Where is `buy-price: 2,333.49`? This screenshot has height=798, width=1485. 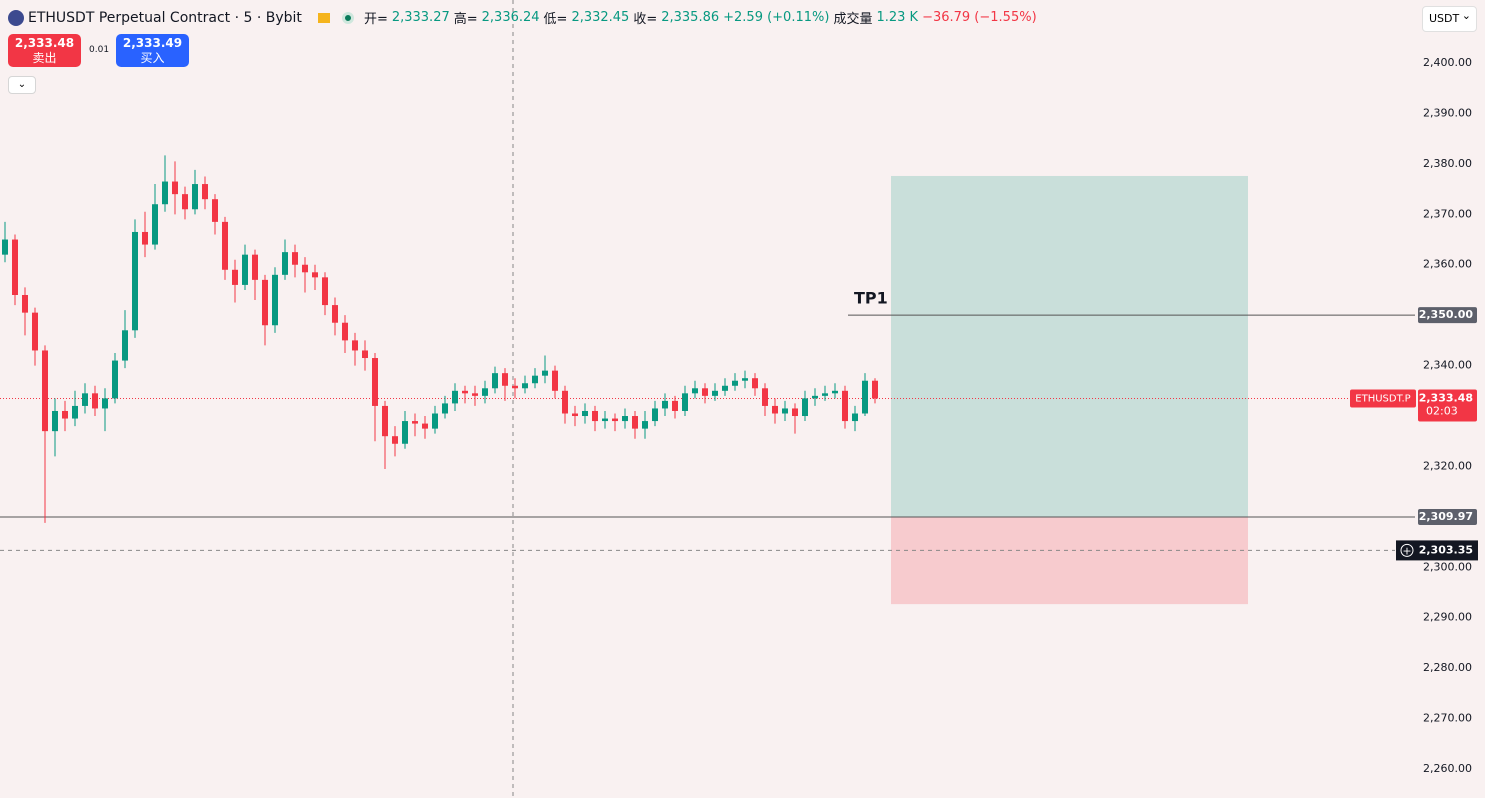 buy-price: 2,333.49 is located at coordinates (152, 43).